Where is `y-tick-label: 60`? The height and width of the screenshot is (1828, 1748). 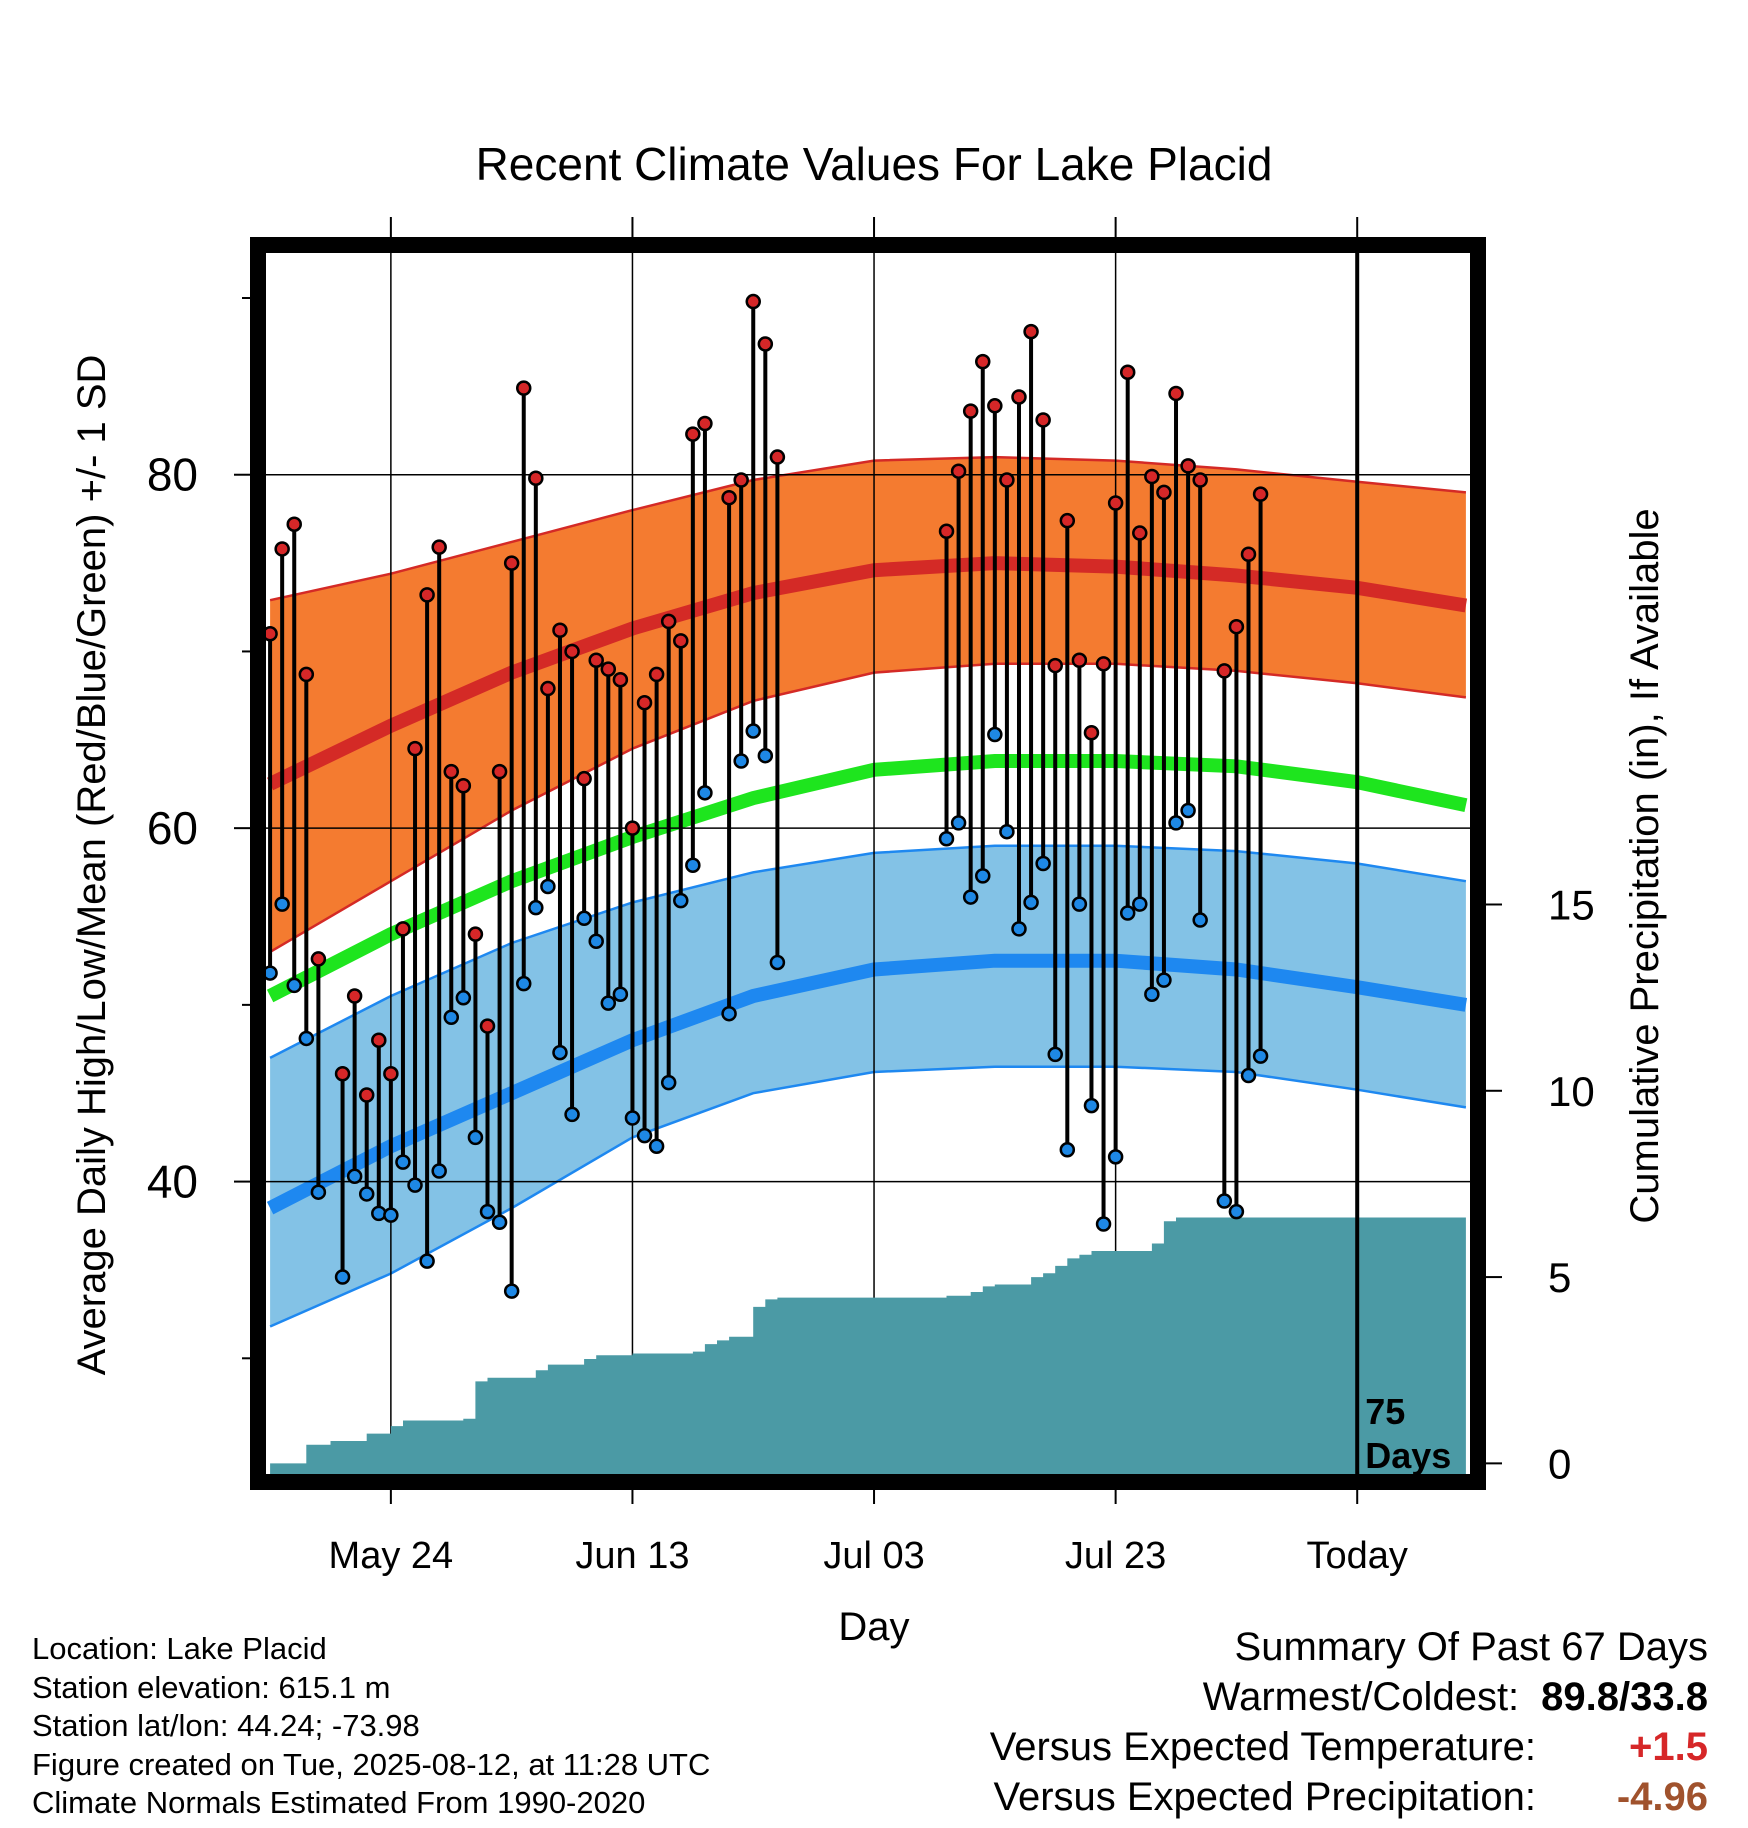
y-tick-label: 60 is located at coordinates (172, 828).